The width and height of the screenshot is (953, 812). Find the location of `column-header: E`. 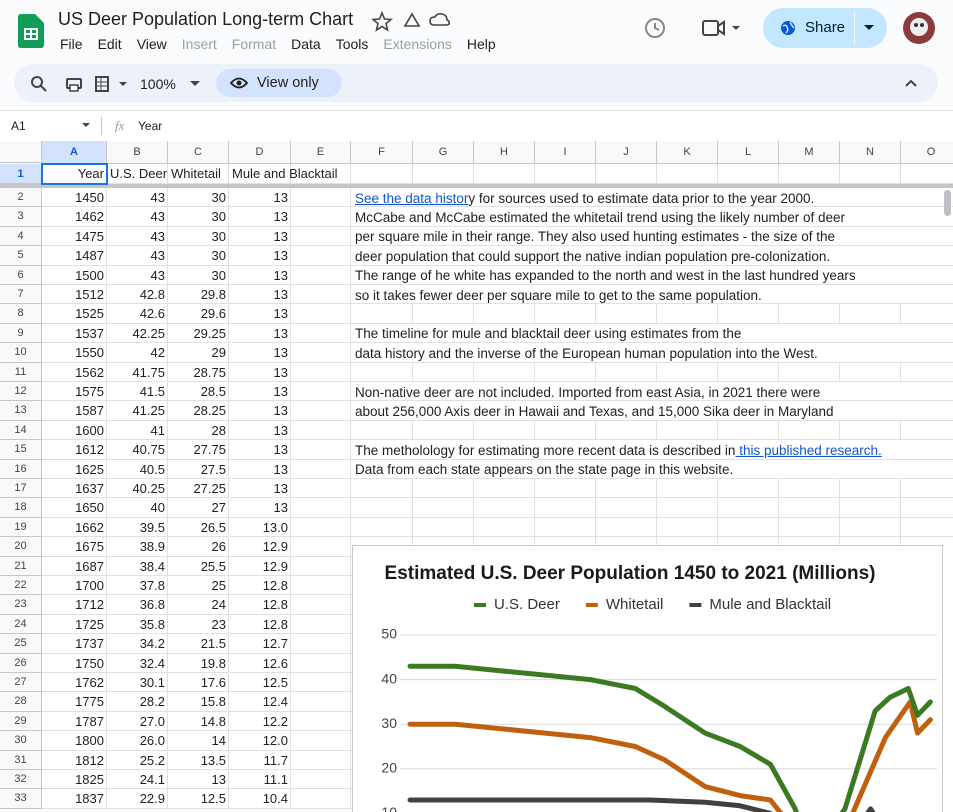

column-header: E is located at coordinates (321, 152).